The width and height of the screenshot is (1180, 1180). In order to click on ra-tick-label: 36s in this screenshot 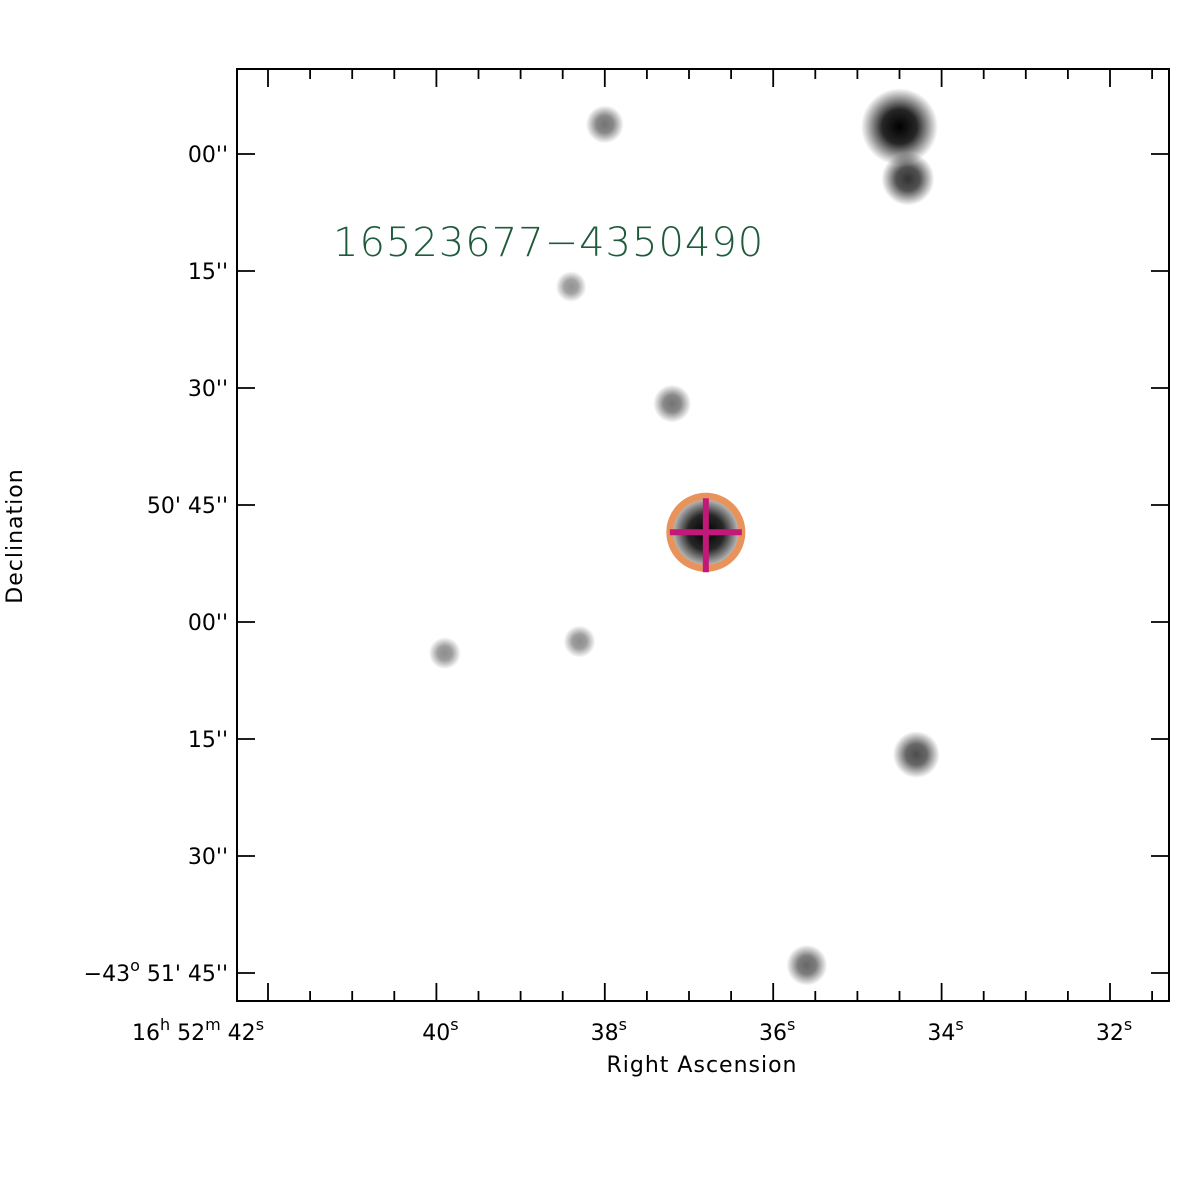, I will do `click(777, 1030)`.